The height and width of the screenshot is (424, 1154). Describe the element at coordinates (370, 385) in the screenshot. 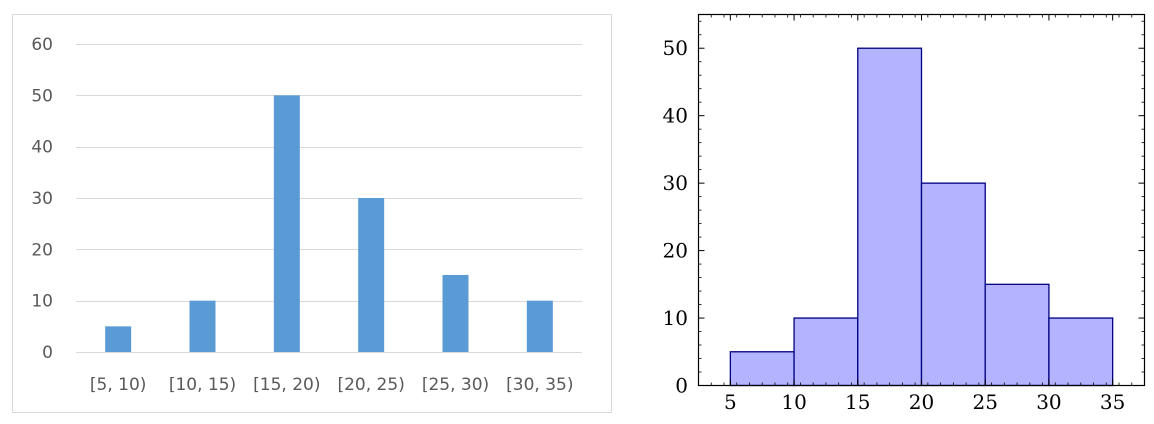

I see `x-tick-label: [20, 25)` at that location.